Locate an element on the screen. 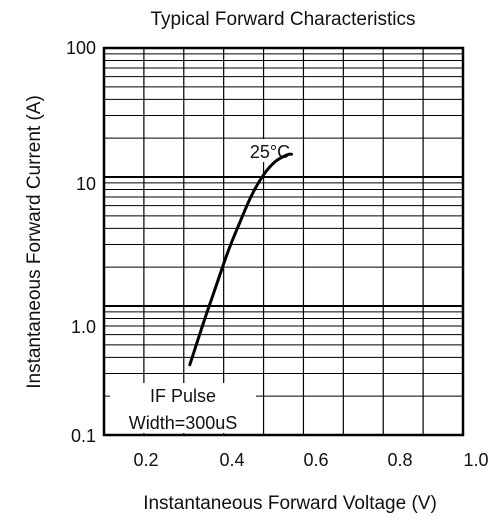 This screenshot has width=495, height=521. y-tick-label: 0.1 is located at coordinates (83, 436).